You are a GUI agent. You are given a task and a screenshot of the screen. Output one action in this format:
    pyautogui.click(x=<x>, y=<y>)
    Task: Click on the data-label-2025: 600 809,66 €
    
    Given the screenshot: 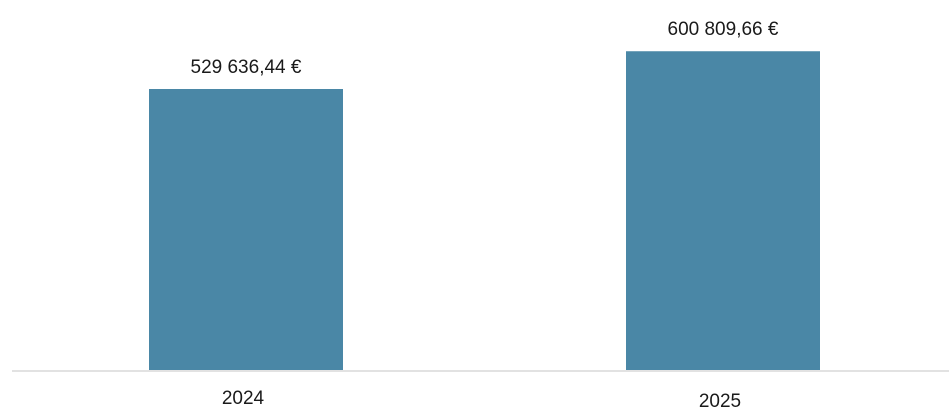 What is the action you would take?
    pyautogui.click(x=723, y=29)
    